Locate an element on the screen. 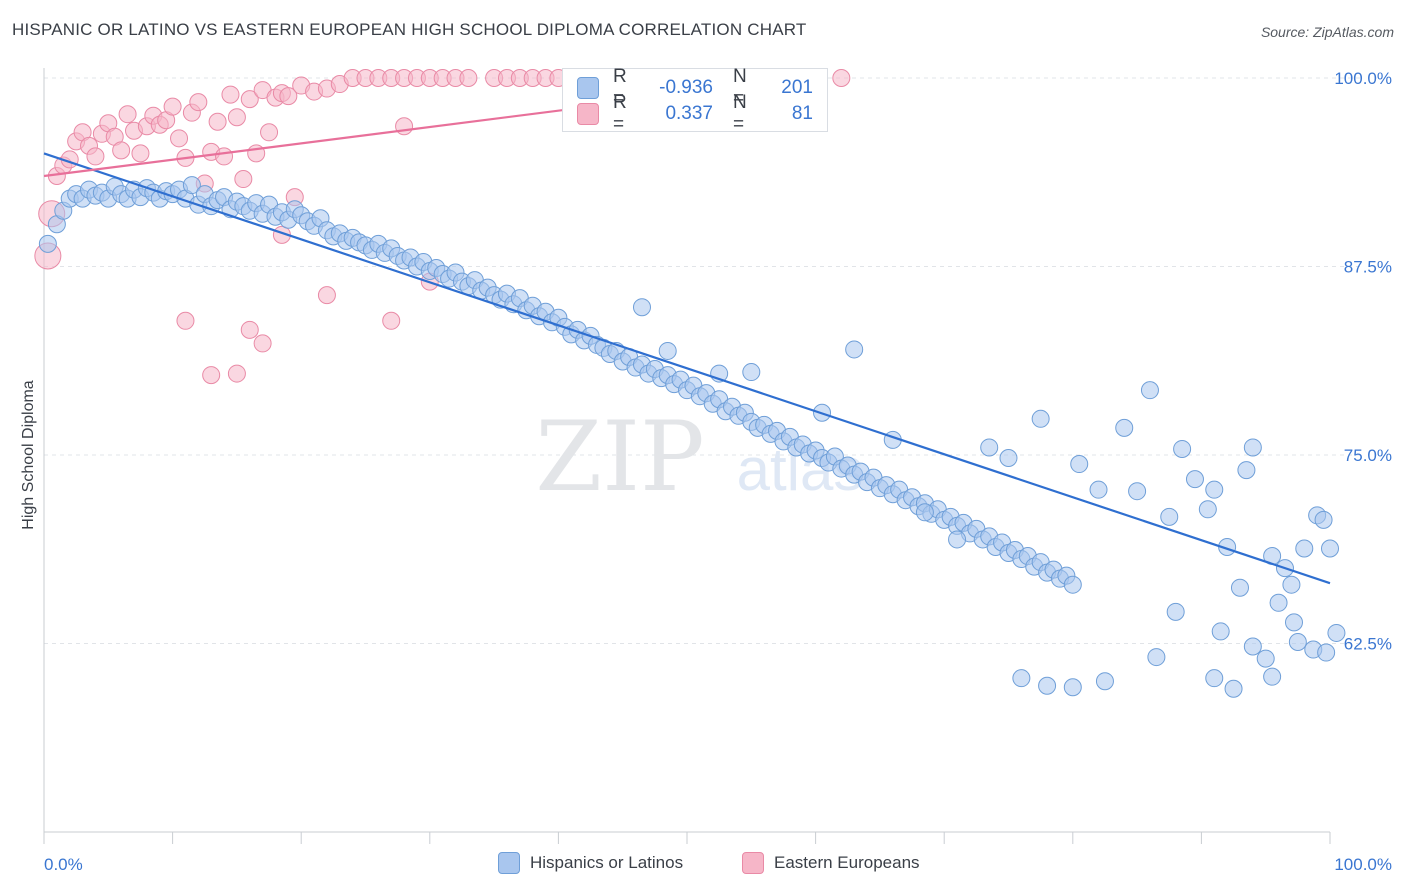  r-value: -0.936 is located at coordinates (686, 87).